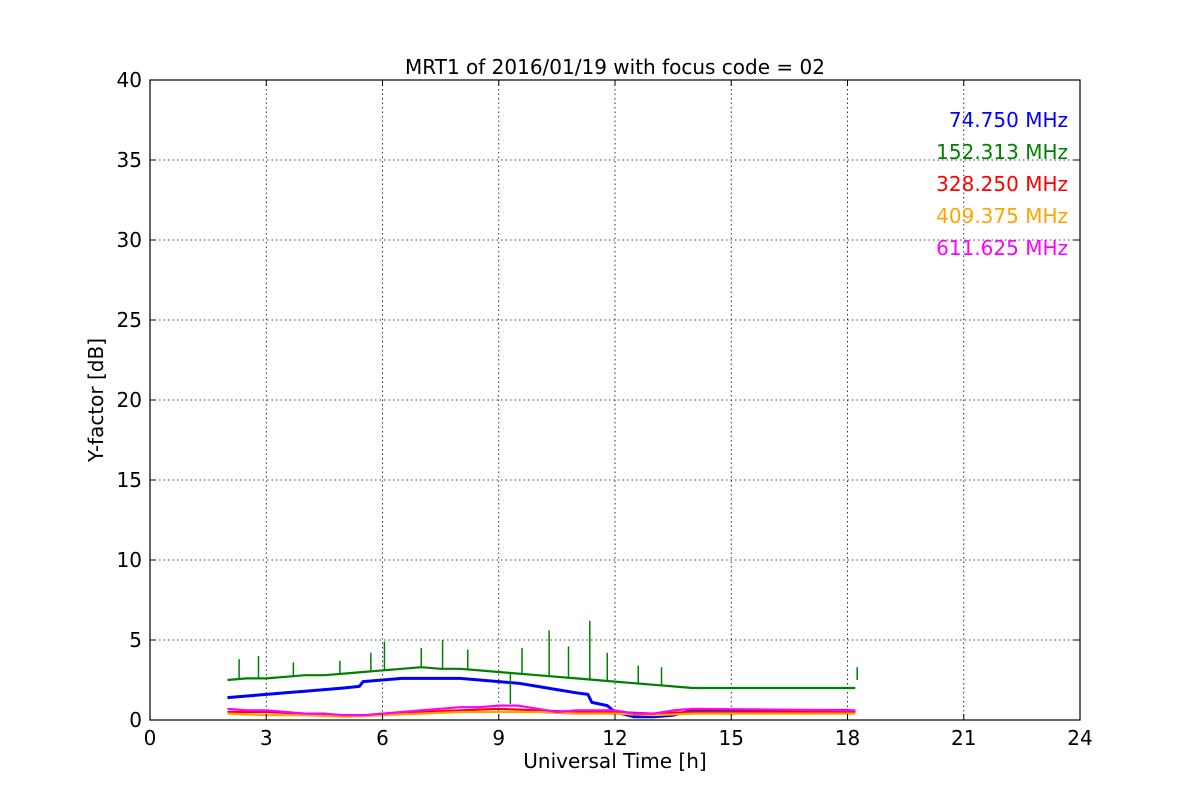 The width and height of the screenshot is (1200, 800). Describe the element at coordinates (129, 80) in the screenshot. I see `y-tick-label: 40` at that location.